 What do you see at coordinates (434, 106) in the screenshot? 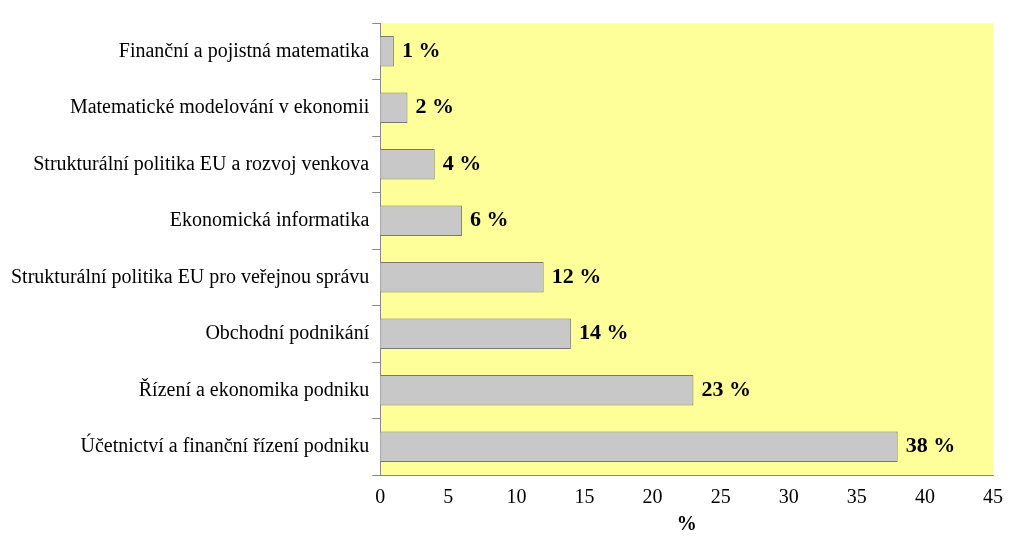
I see `data-label: 2 %` at bounding box center [434, 106].